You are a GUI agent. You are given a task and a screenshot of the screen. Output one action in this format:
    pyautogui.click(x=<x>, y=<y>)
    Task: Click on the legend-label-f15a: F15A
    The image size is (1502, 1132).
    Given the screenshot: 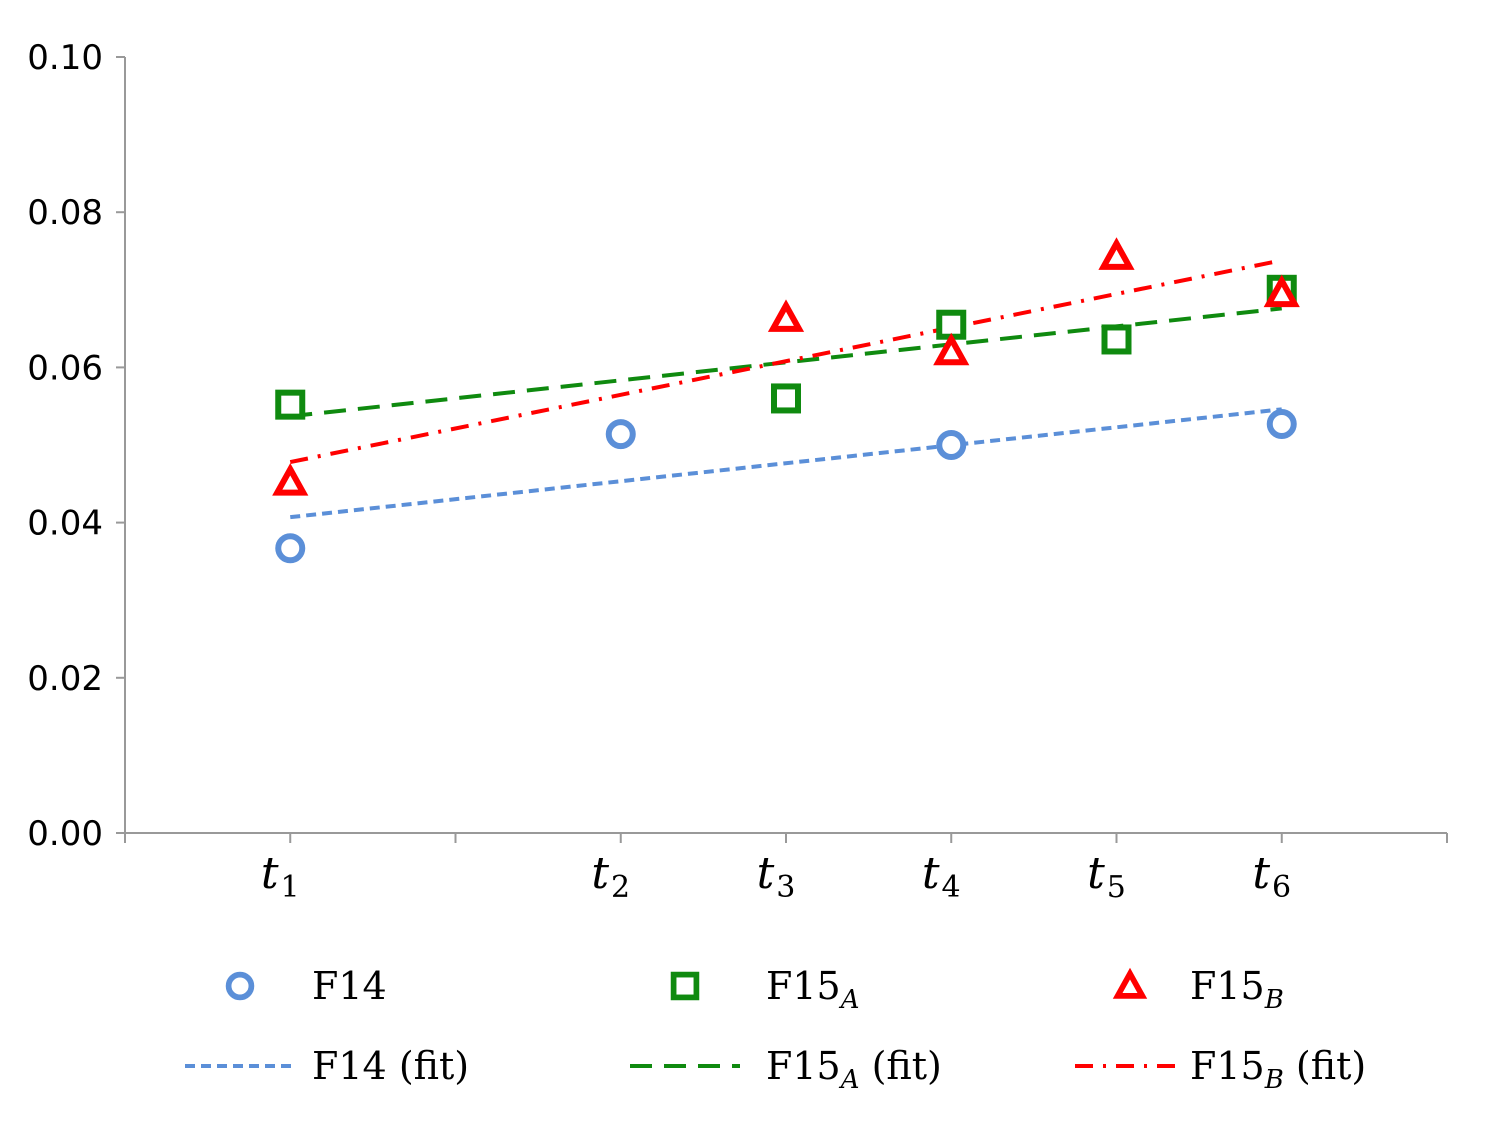 What is the action you would take?
    pyautogui.click(x=813, y=989)
    